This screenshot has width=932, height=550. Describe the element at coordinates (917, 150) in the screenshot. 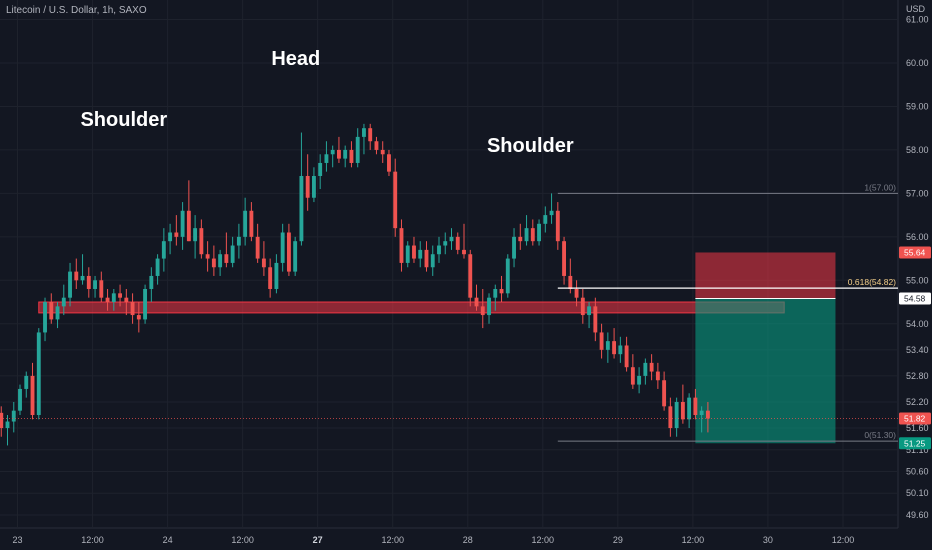

I see `price-tick-label: 58.00` at that location.